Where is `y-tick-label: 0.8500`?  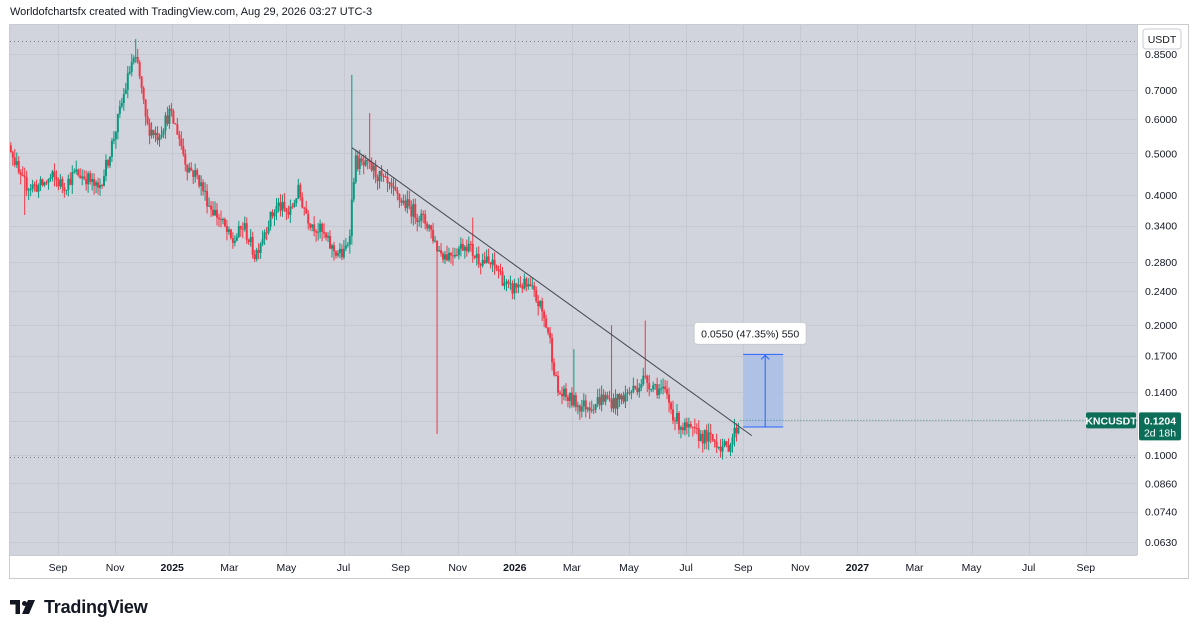 y-tick-label: 0.8500 is located at coordinates (1161, 55).